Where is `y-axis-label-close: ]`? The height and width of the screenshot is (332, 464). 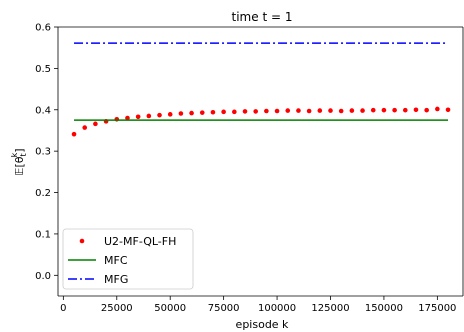
y-axis-label-close: ] is located at coordinates (19, 150).